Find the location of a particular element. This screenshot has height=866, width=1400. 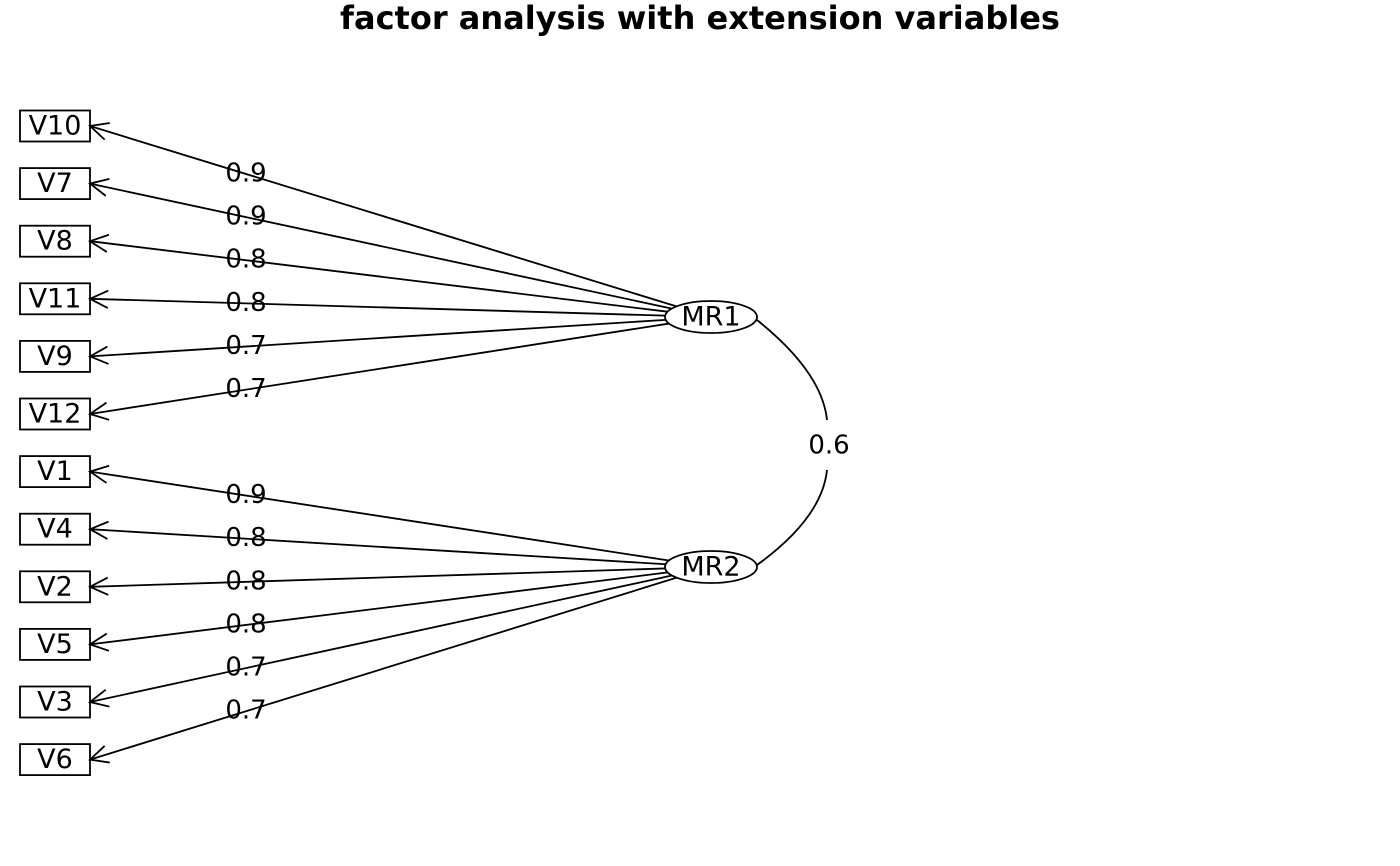

factor-label: MR2 is located at coordinates (710, 567).